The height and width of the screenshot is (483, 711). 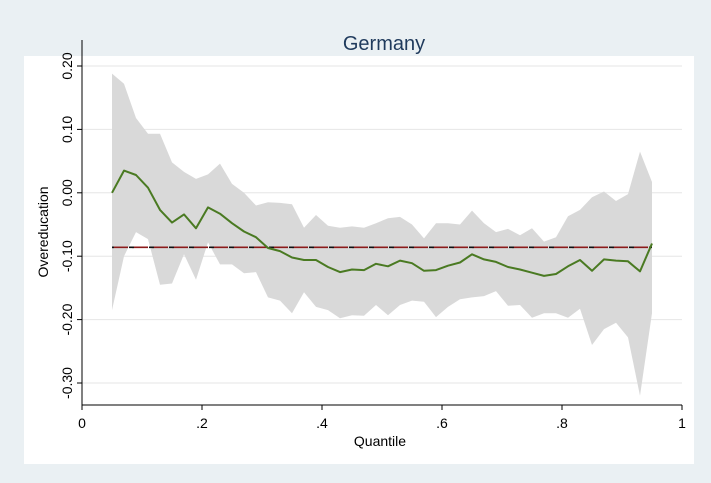 What do you see at coordinates (562, 423) in the screenshot?
I see `x-tick-label-4: .8` at bounding box center [562, 423].